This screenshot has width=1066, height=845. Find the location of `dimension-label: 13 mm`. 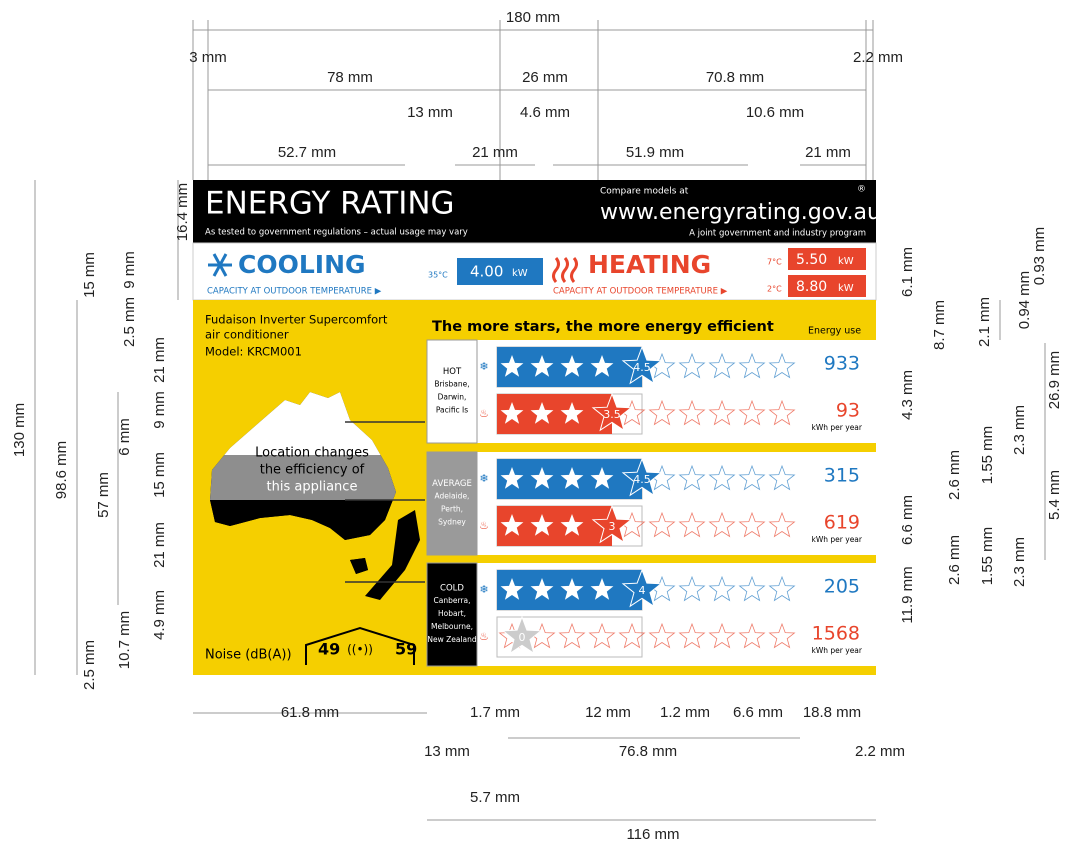

dimension-label: 13 mm is located at coordinates (447, 751).